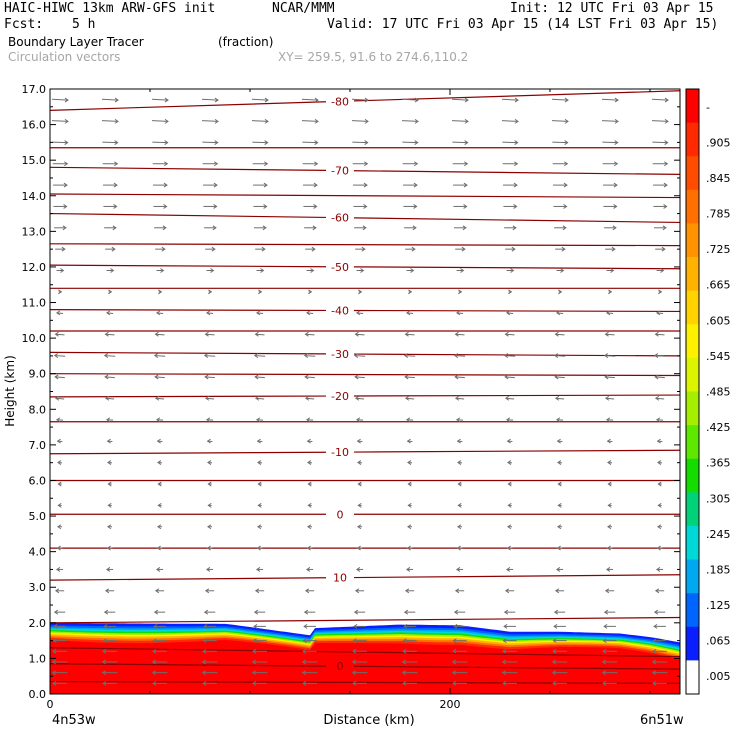 Image resolution: width=740 pixels, height=740 pixels. Describe the element at coordinates (38, 409) in the screenshot. I see `y-tick-label: 8.0` at that location.